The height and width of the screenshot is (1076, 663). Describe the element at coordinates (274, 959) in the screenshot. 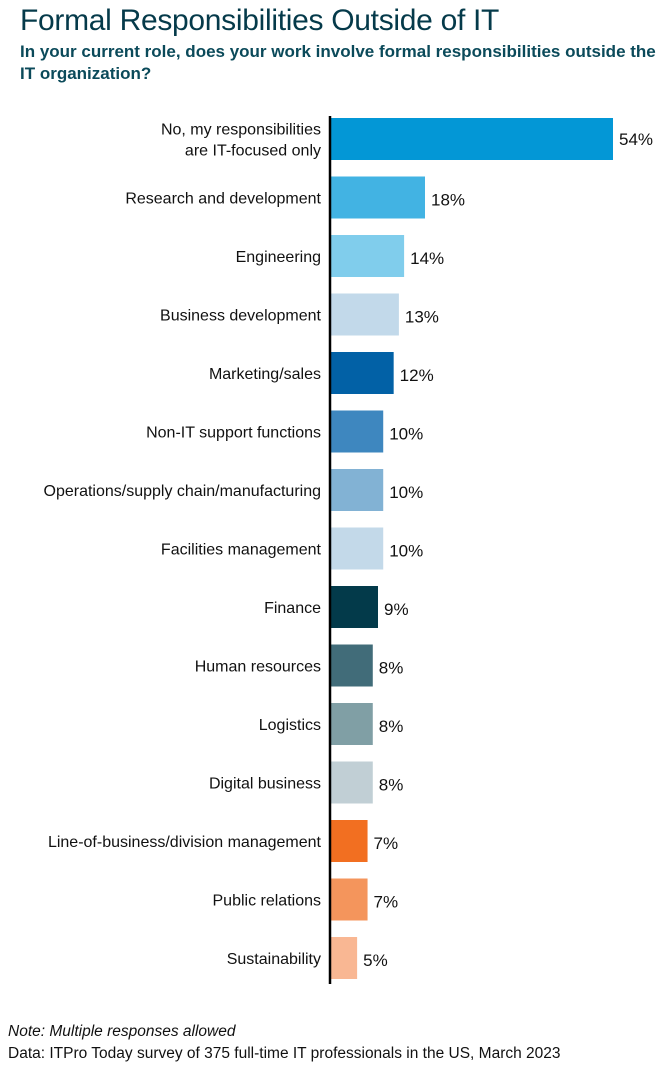

I see `category-label: Sustainability` at that location.